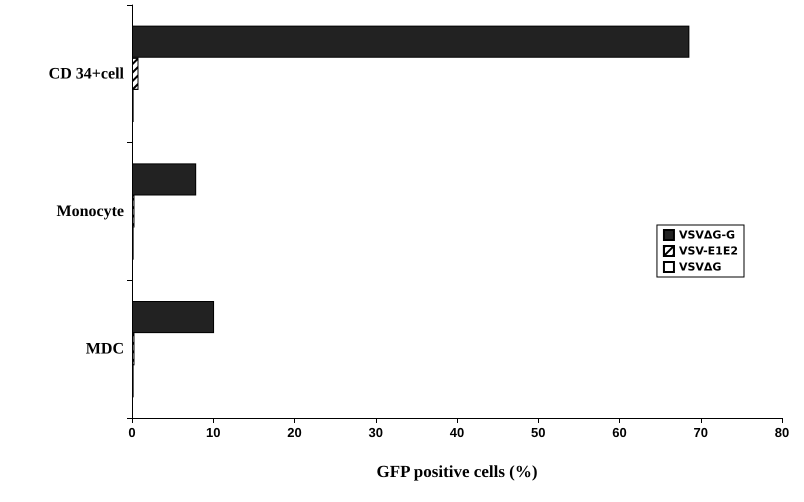 This screenshot has height=502, width=804. Describe the element at coordinates (294, 432) in the screenshot. I see `x-tick-label: 20` at that location.